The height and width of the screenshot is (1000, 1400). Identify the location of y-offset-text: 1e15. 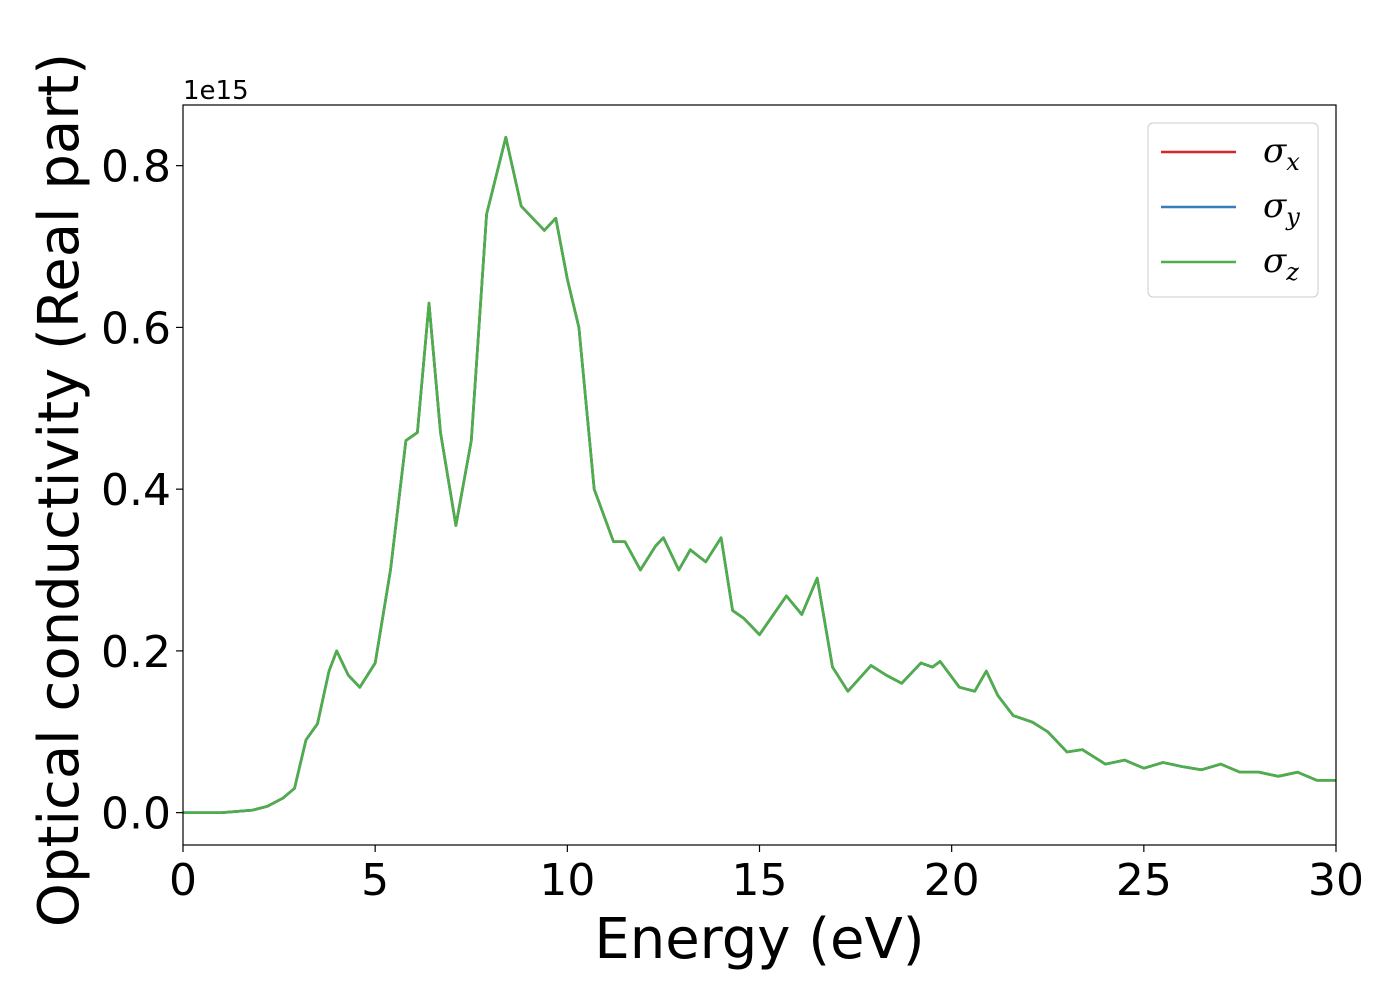
(216, 91).